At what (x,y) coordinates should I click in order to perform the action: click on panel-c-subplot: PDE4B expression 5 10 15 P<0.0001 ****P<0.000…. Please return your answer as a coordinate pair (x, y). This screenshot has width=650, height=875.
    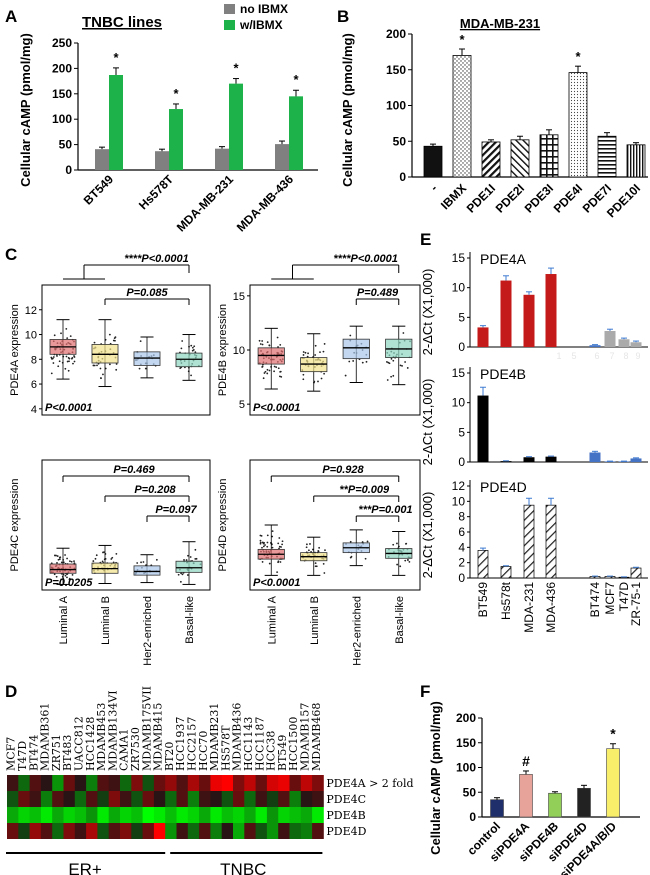
    Looking at the image, I should click on (319, 334).